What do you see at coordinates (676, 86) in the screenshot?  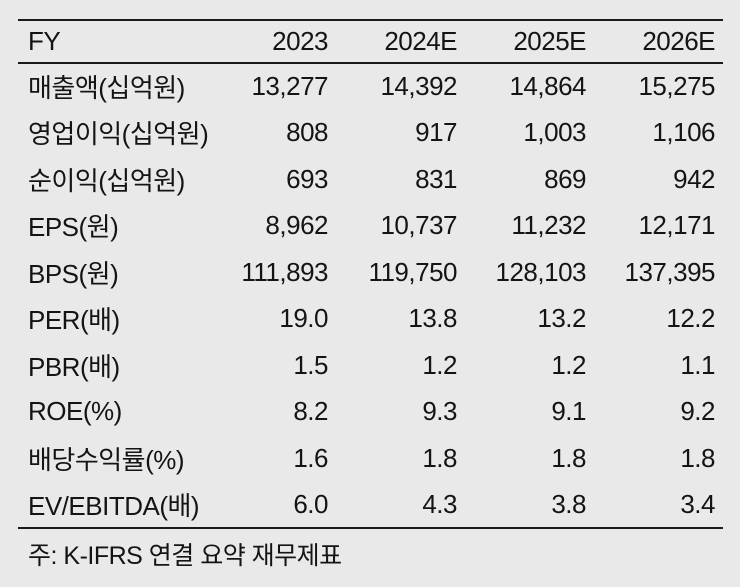 I see `cell-value: 15,275` at bounding box center [676, 86].